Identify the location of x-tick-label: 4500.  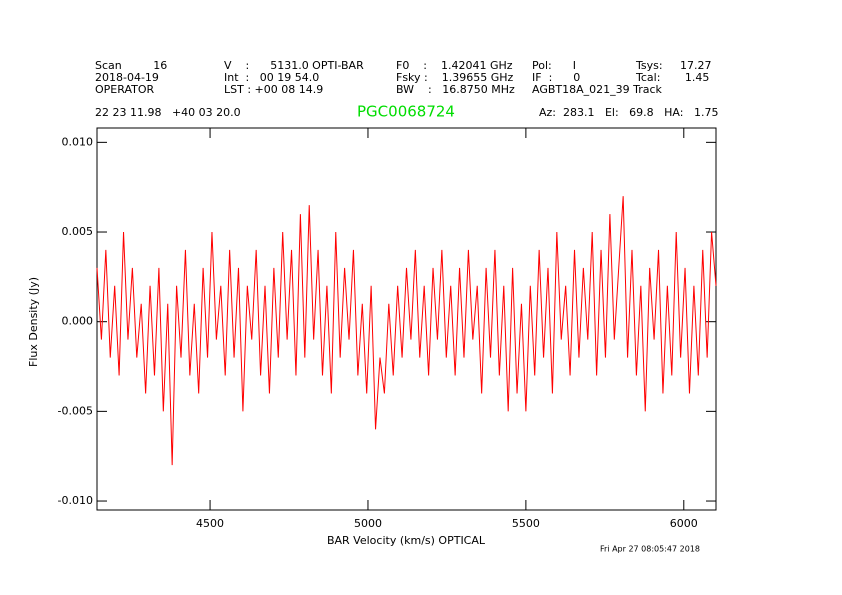
(210, 523).